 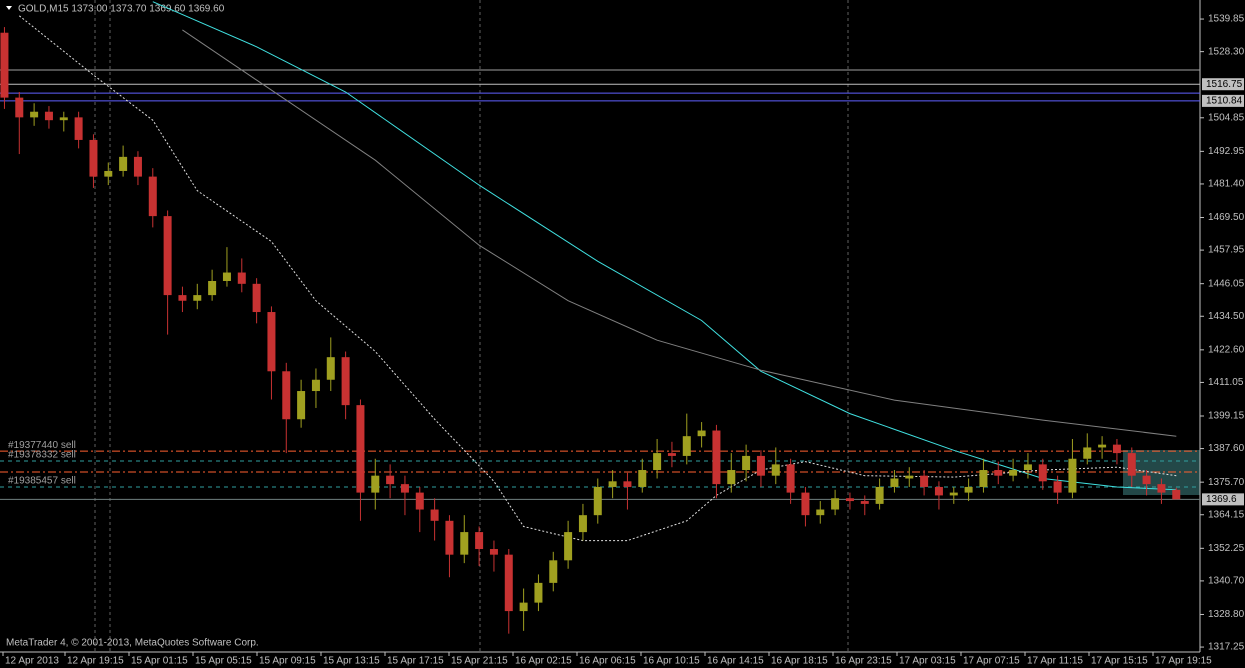 I want to click on y-tick-label: 1492.95, so click(x=1226, y=151).